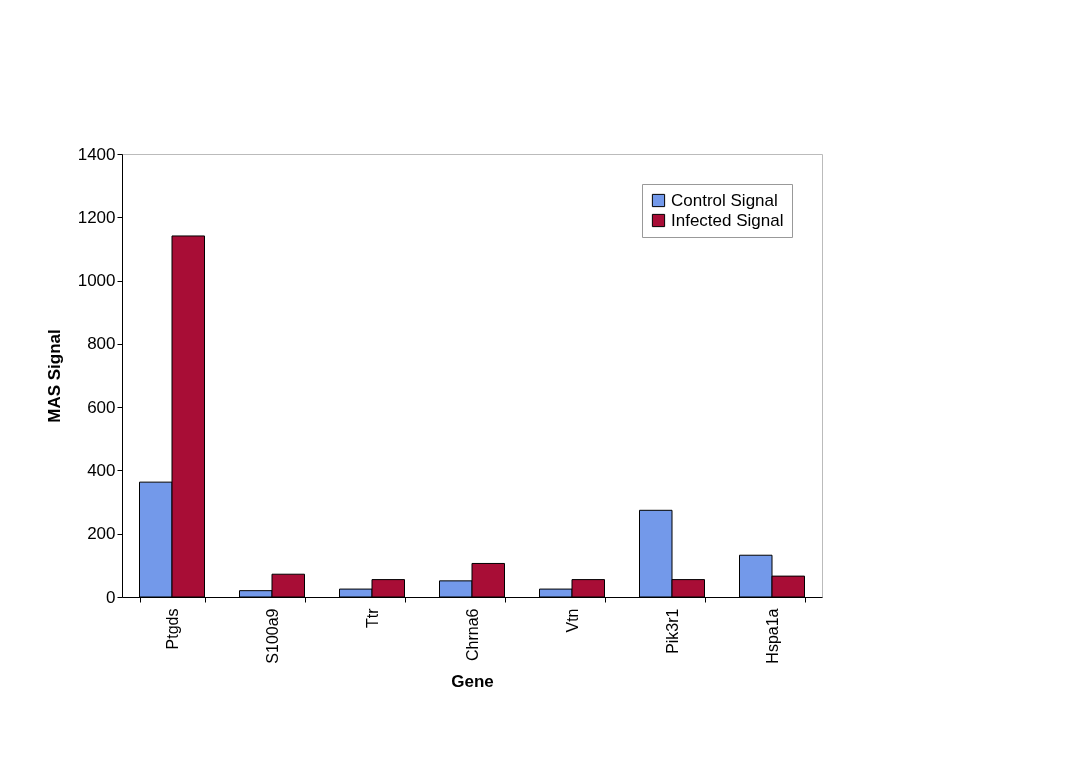  I want to click on y-axis-title: MAS Signal, so click(54, 376).